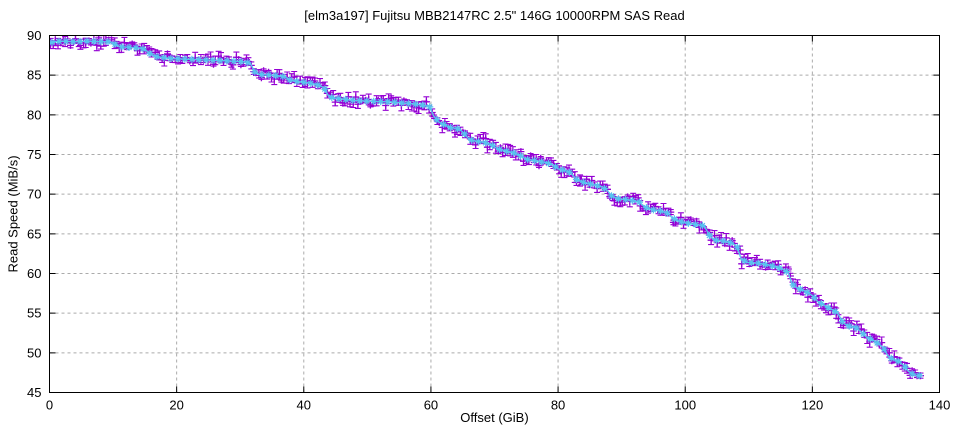  Describe the element at coordinates (685, 405) in the screenshot. I see `tick-label: 100` at that location.